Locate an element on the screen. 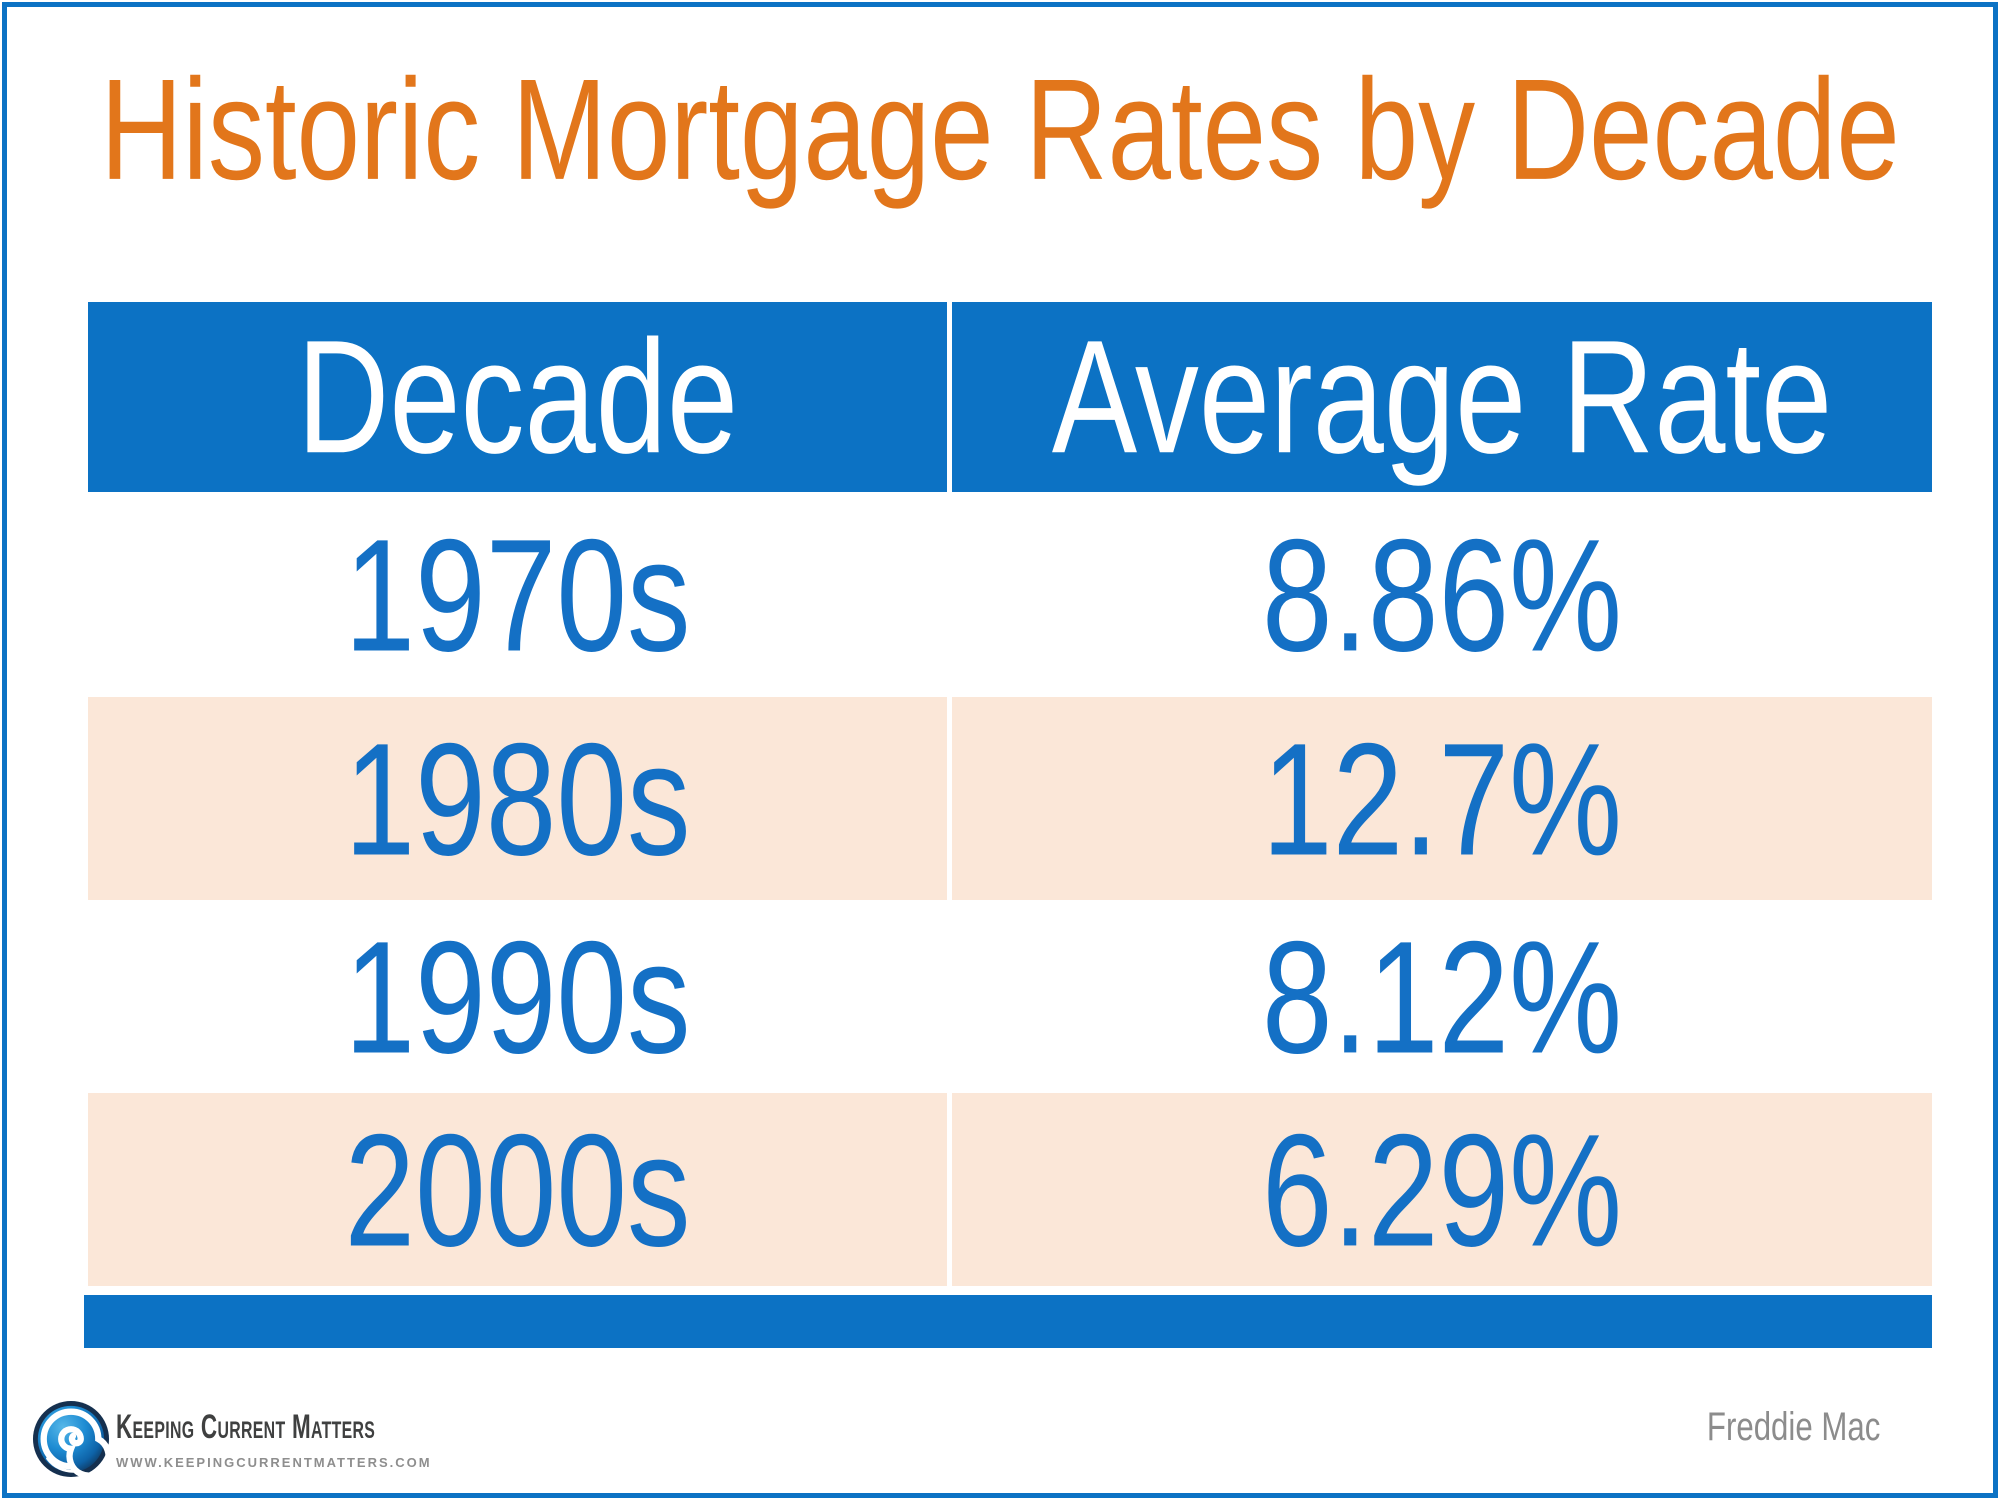  table-header-row: Decade Average Rate is located at coordinates (1010, 397).